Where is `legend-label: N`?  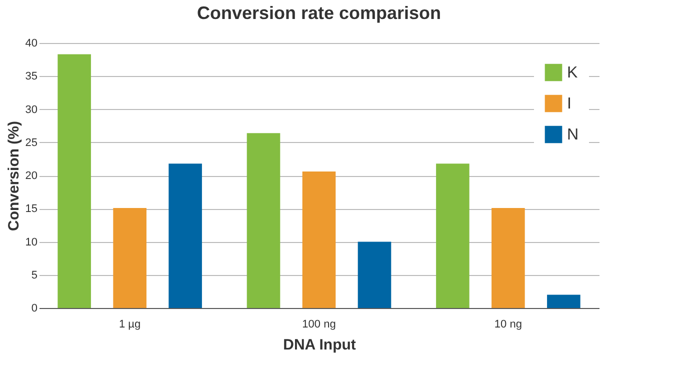 legend-label: N is located at coordinates (573, 135).